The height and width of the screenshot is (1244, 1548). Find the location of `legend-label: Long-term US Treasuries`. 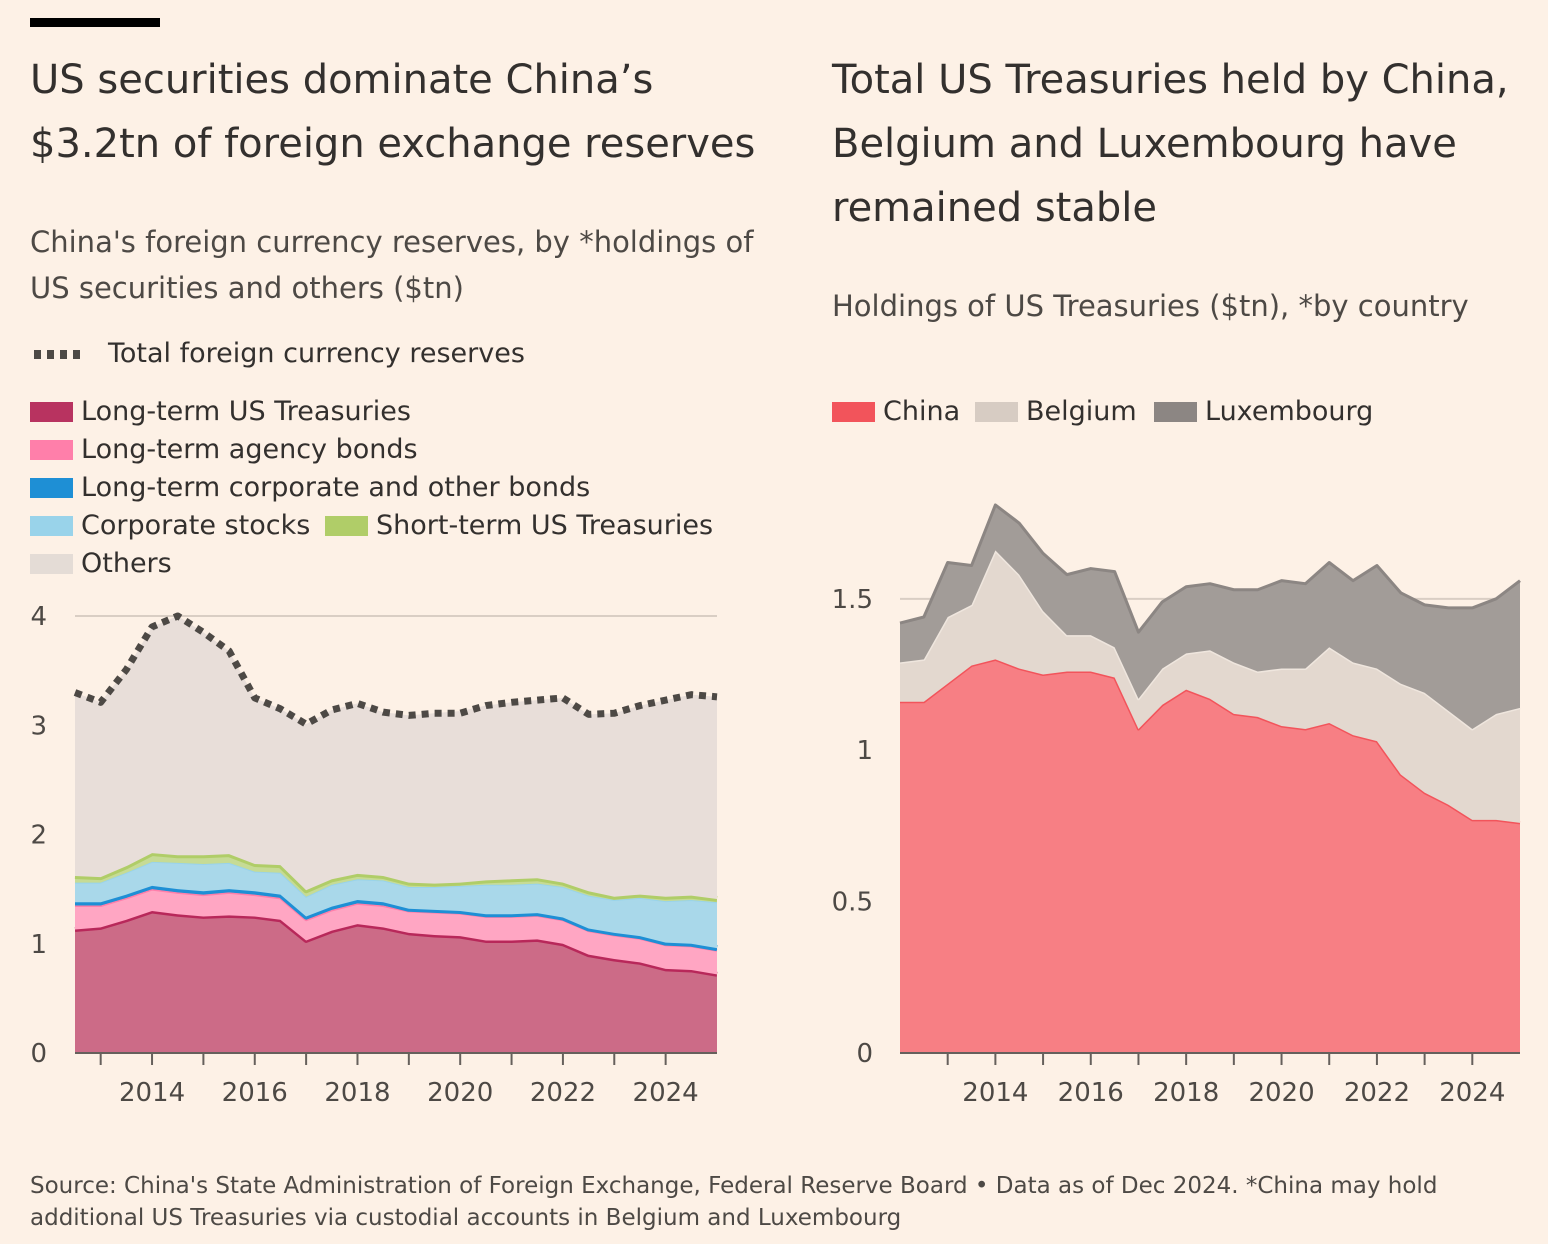

legend-label: Long-term US Treasuries is located at coordinates (246, 411).